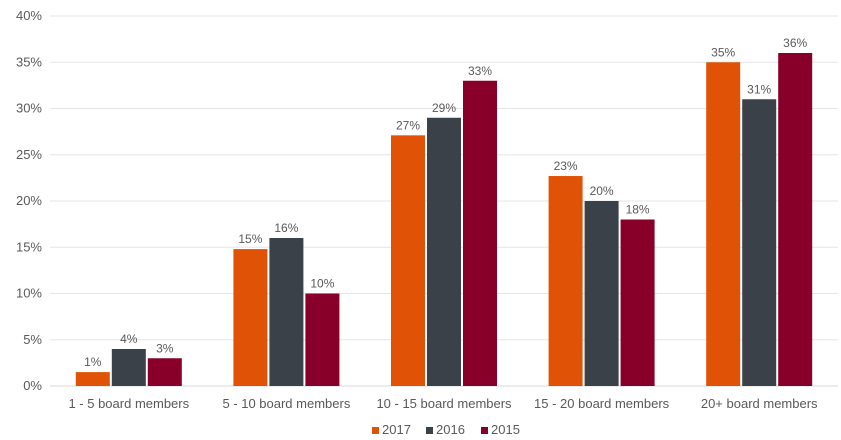  I want to click on data-label: 31%, so click(759, 89).